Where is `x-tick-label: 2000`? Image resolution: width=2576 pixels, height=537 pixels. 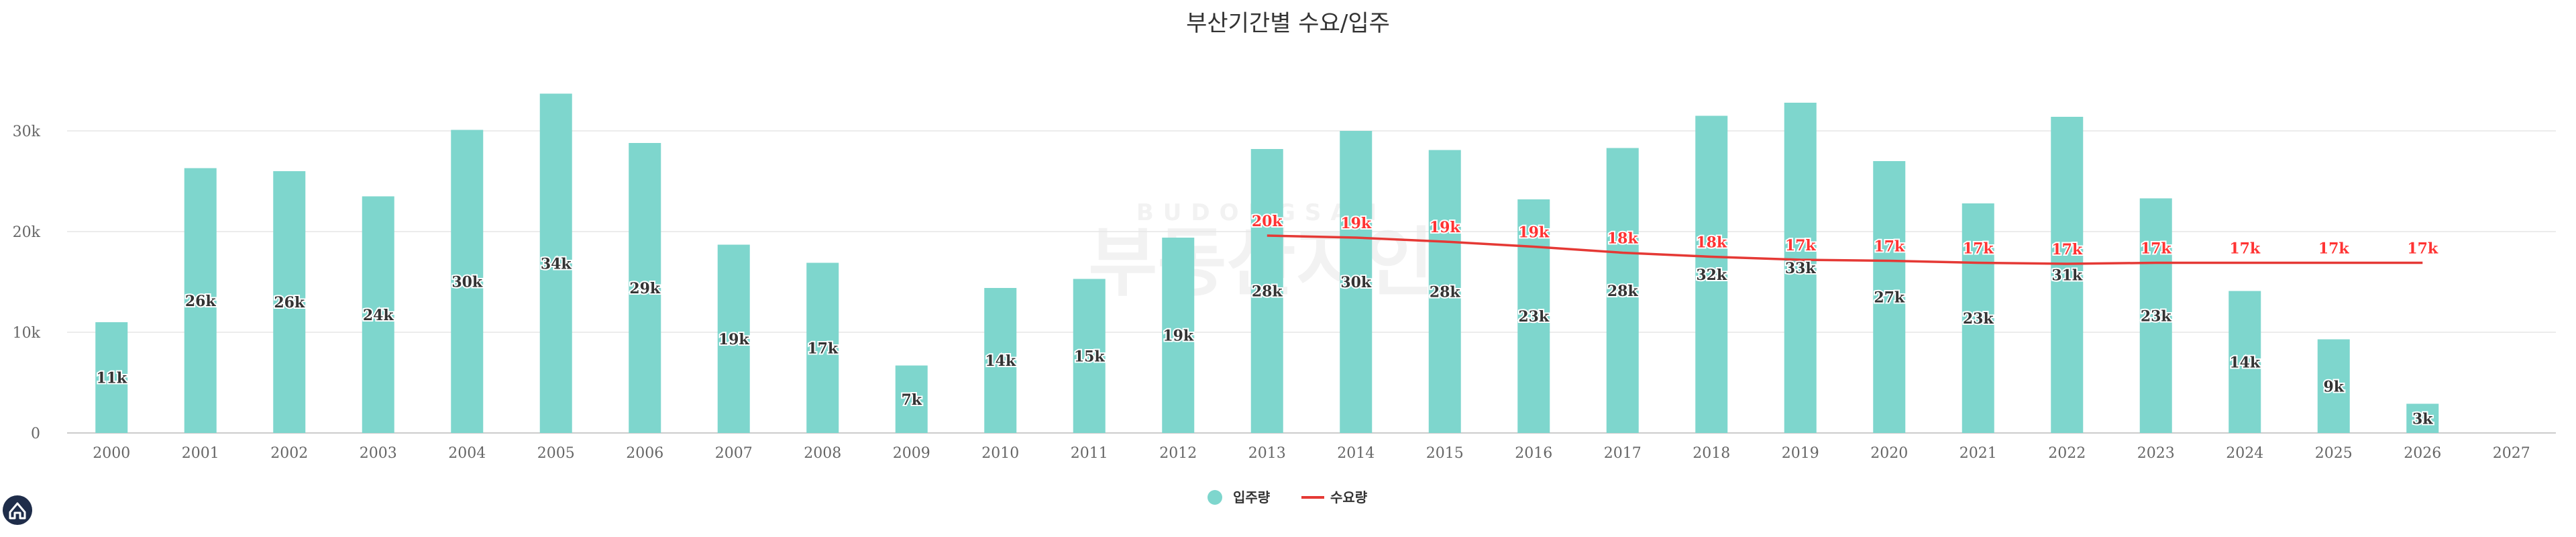 x-tick-label: 2000 is located at coordinates (111, 454).